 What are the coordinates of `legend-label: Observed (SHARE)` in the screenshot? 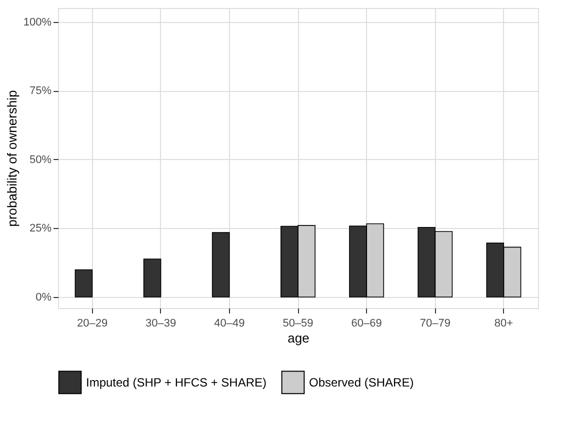 It's located at (361, 382).